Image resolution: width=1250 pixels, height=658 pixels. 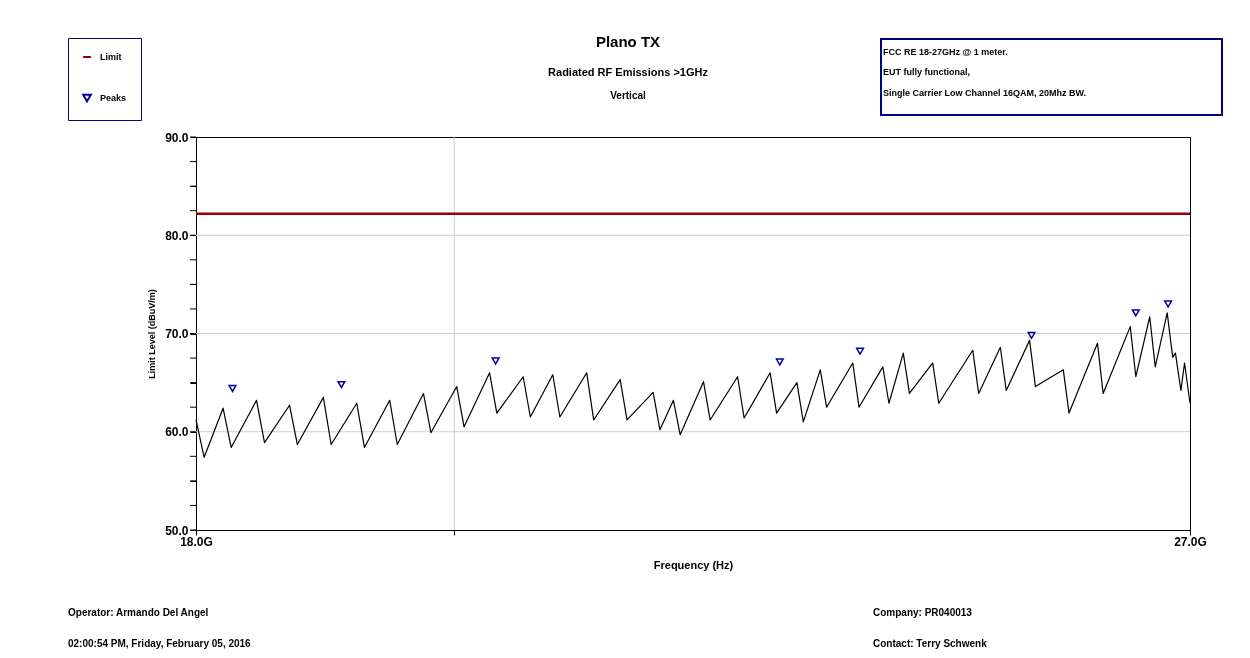 What do you see at coordinates (926, 72) in the screenshot?
I see `text: EUT fully functional,` at bounding box center [926, 72].